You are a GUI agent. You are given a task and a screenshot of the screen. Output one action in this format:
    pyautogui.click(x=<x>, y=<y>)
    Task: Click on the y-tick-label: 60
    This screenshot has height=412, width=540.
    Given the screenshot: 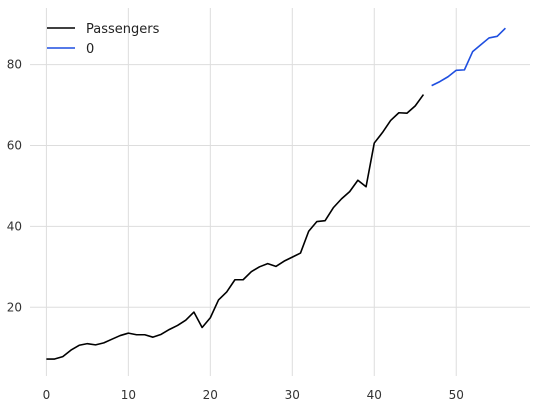 What is the action you would take?
    pyautogui.click(x=14, y=145)
    